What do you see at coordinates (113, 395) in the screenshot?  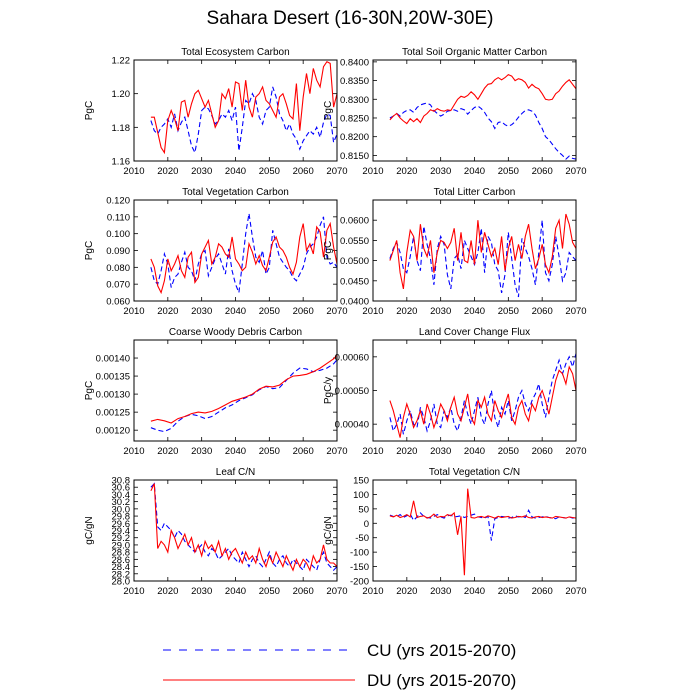 I see `y-tick-label: 0.00130` at bounding box center [113, 395].